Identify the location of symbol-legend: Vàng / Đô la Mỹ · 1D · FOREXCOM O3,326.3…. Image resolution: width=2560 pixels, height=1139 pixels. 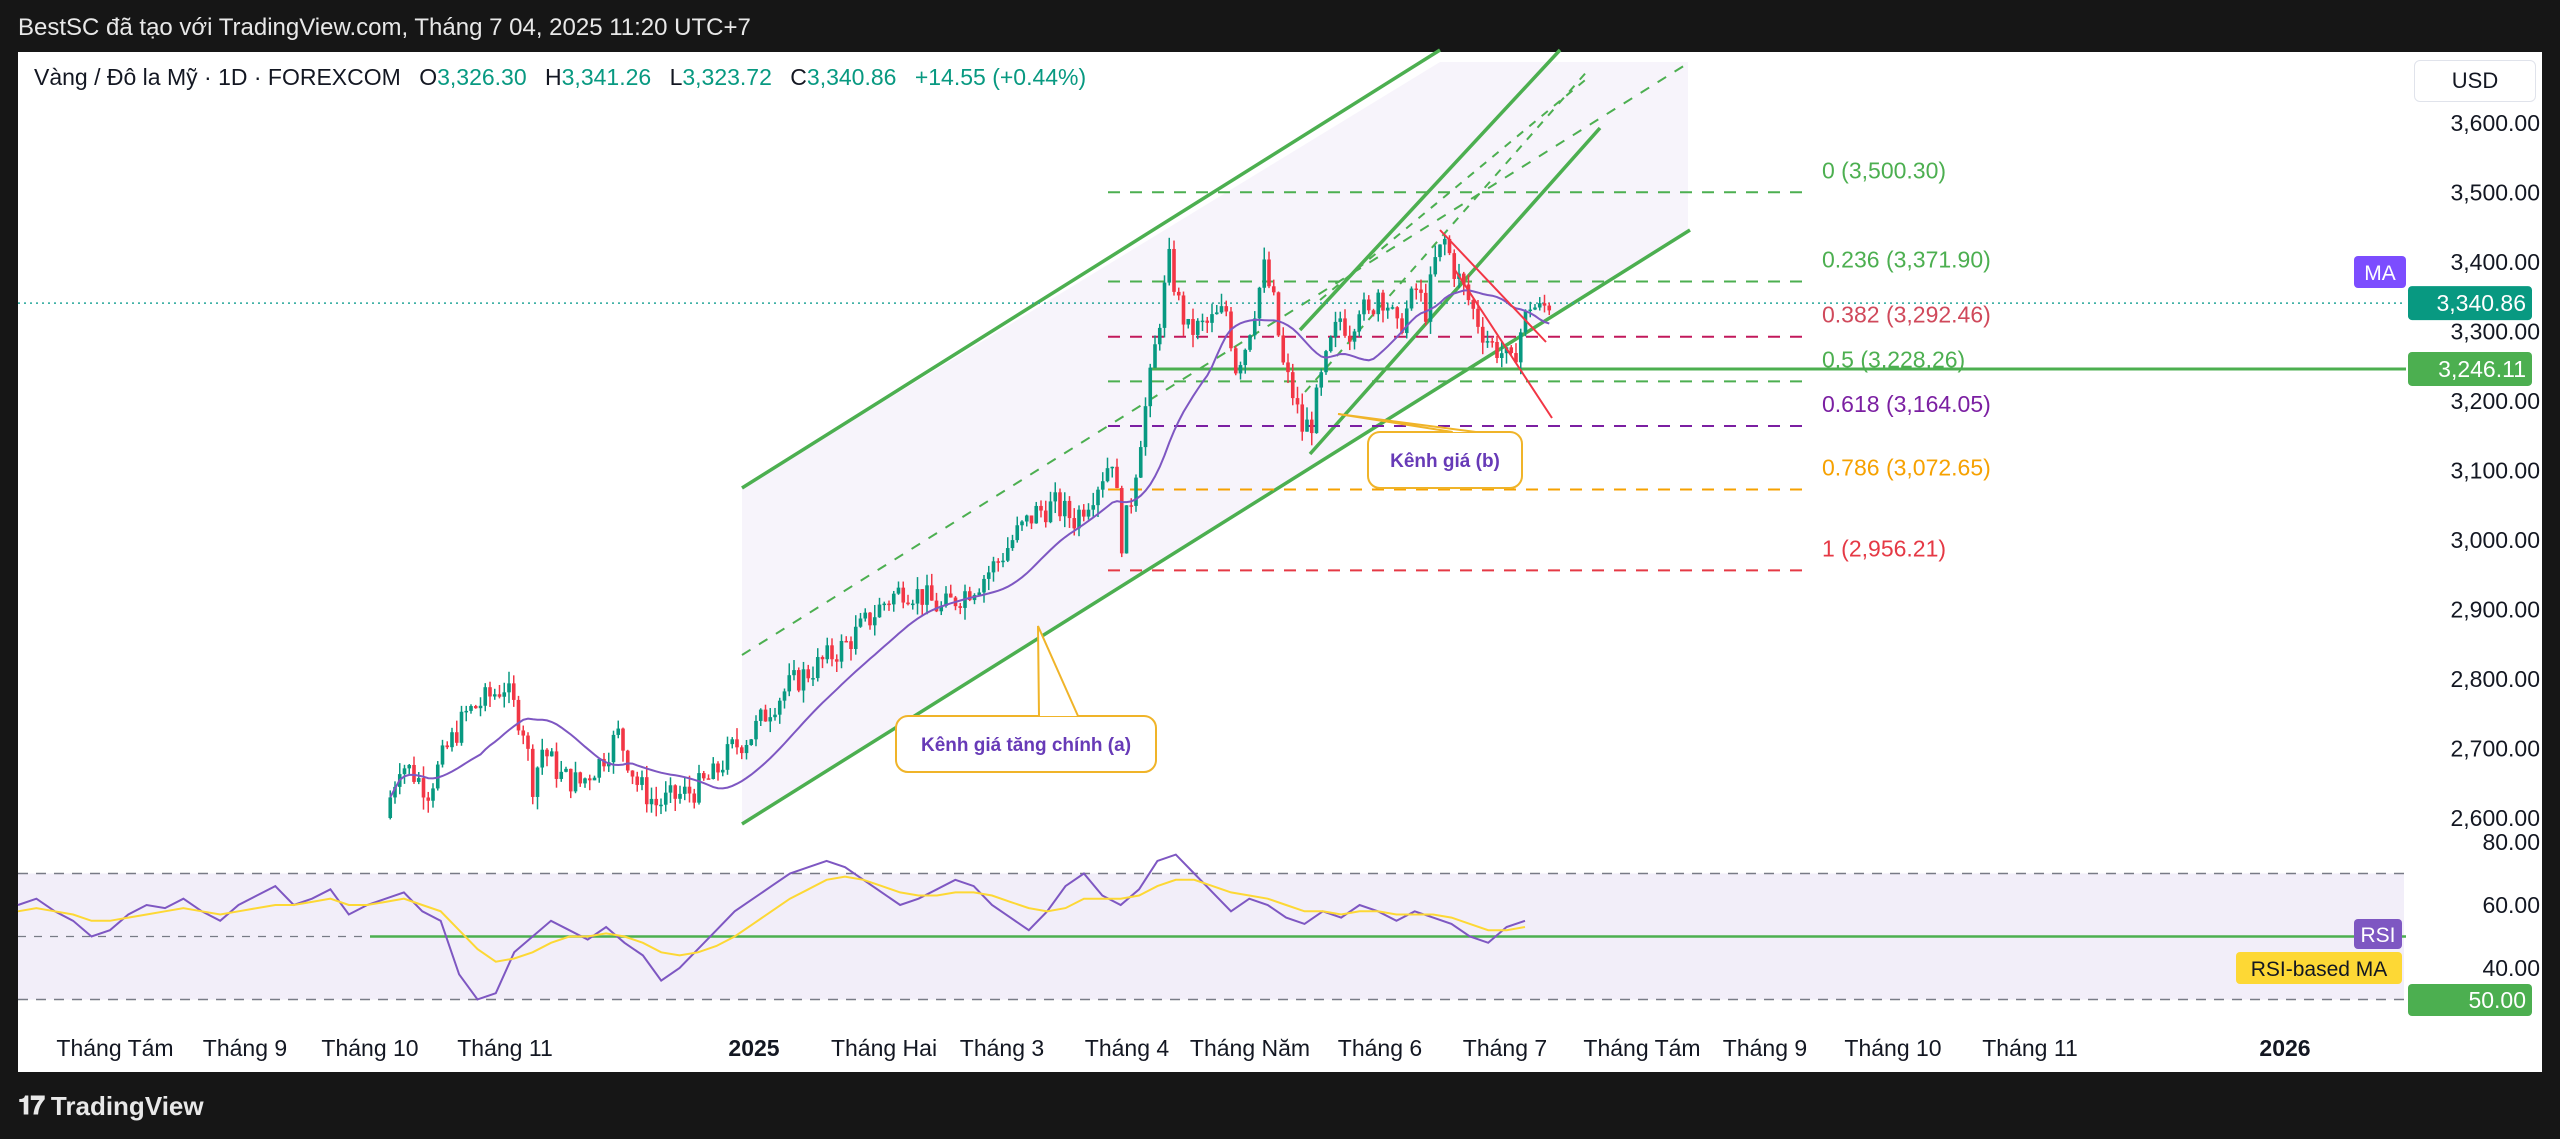
(560, 77).